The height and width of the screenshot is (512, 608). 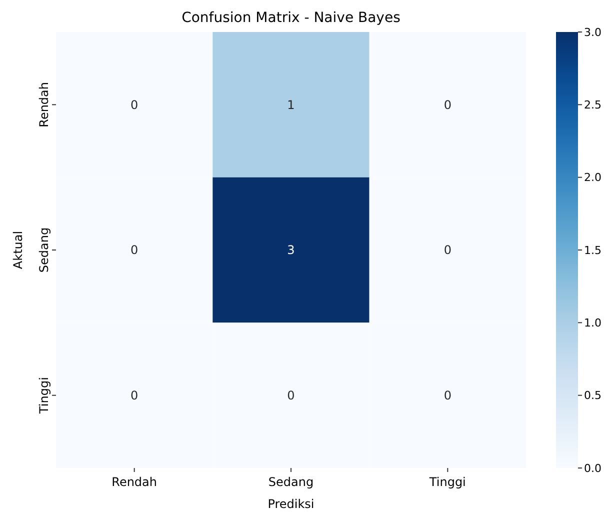 I want to click on color-bar-label: 0.0, so click(x=593, y=468).